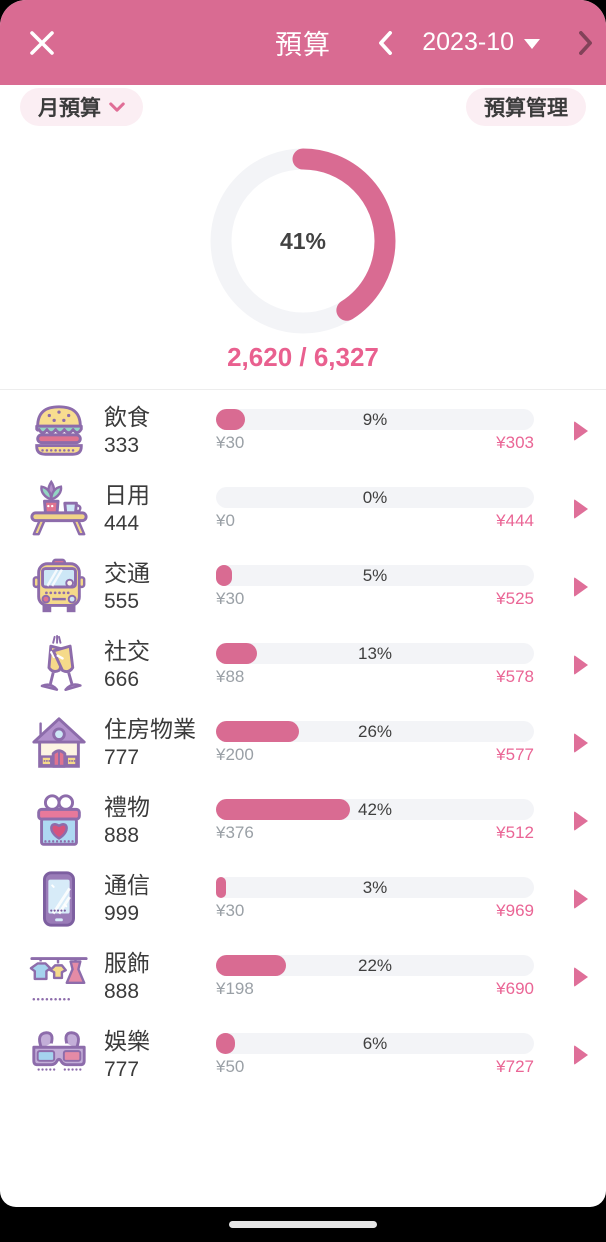 This screenshot has height=1242, width=606. Describe the element at coordinates (150, 729) in the screenshot. I see `category-name: 住房物業` at that location.